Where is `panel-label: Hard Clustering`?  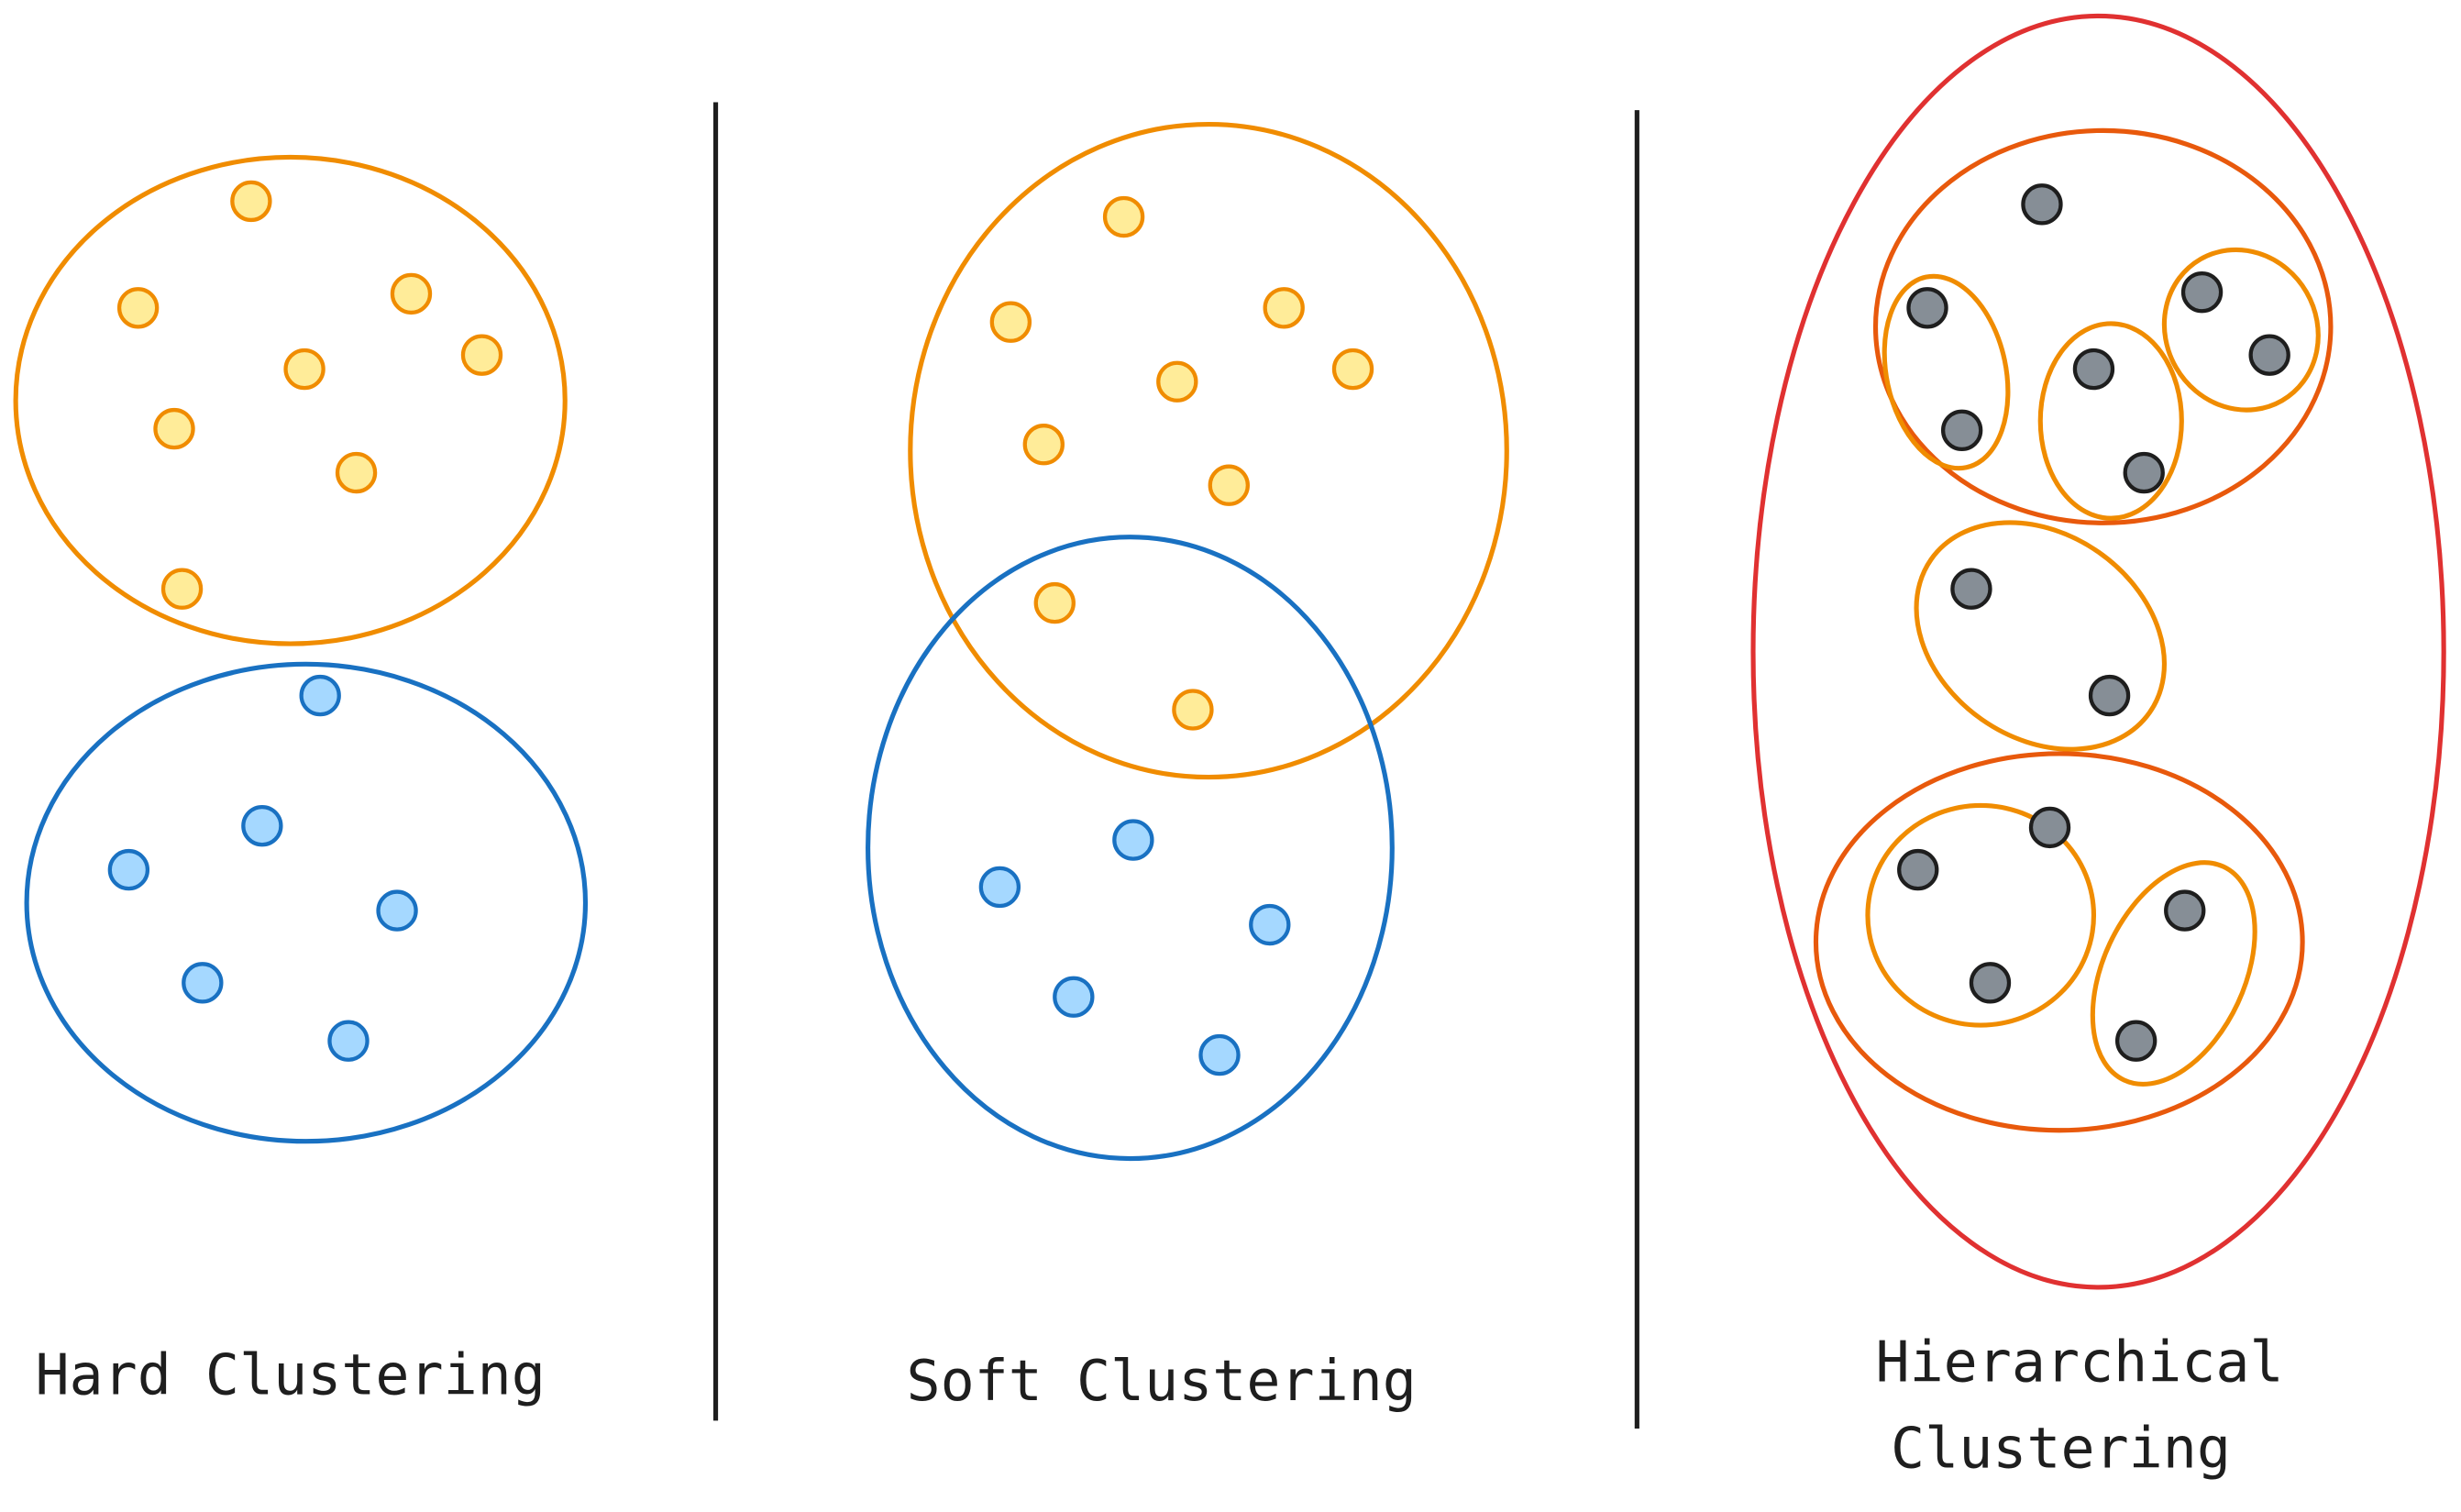 panel-label: Hard Clustering is located at coordinates (290, 1374).